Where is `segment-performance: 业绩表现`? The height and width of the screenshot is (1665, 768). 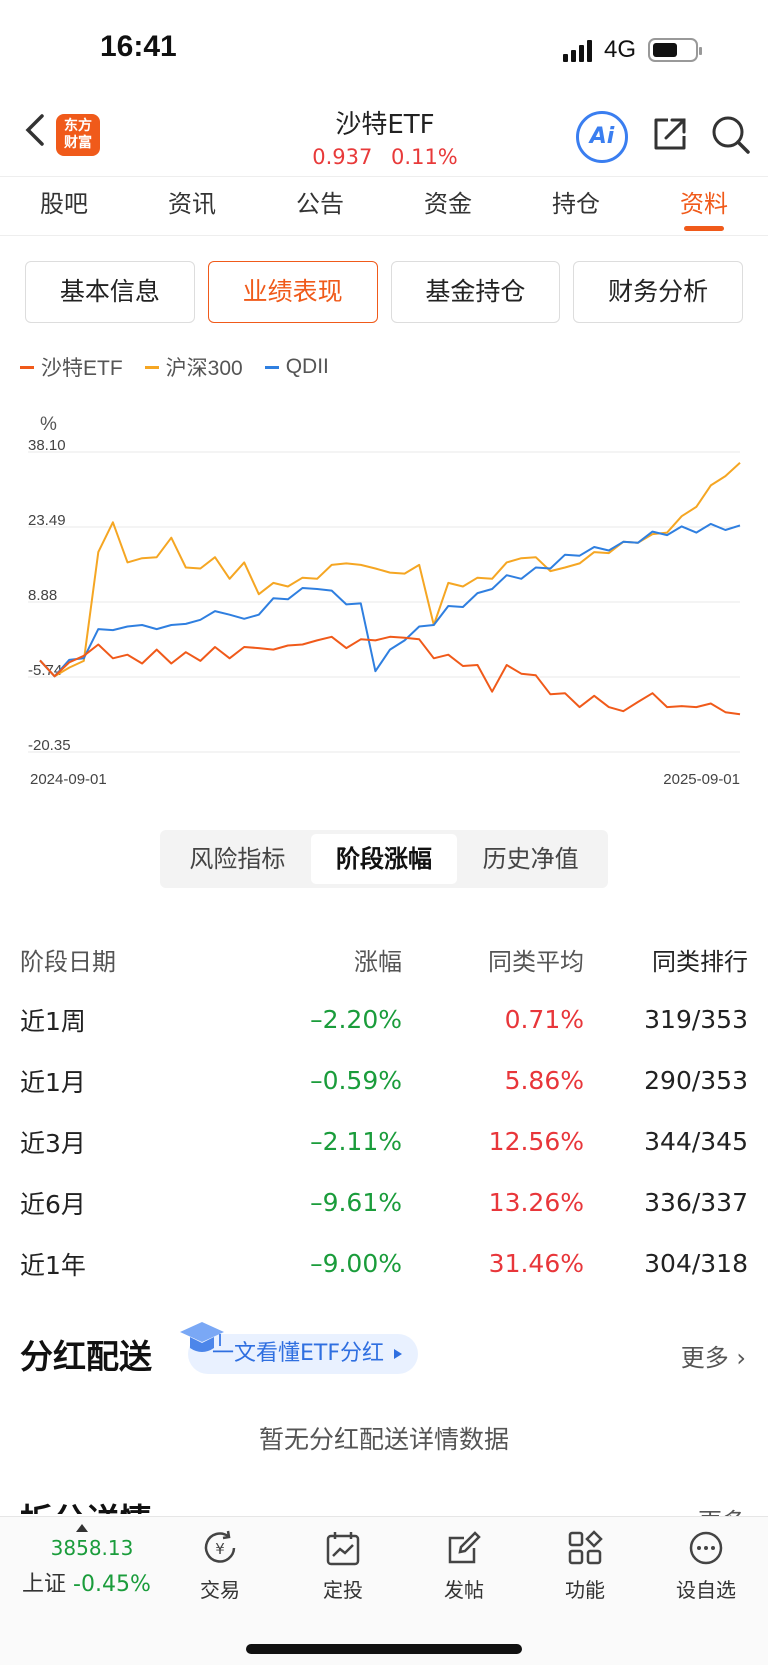
segment-performance: 业绩表现 is located at coordinates (292, 292).